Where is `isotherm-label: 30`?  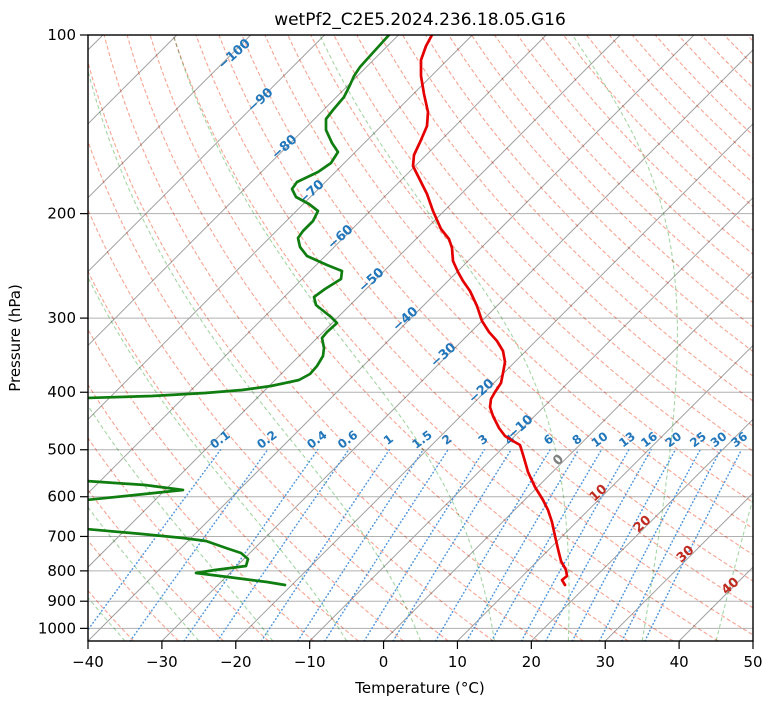
isotherm-label: 30 is located at coordinates (685, 554).